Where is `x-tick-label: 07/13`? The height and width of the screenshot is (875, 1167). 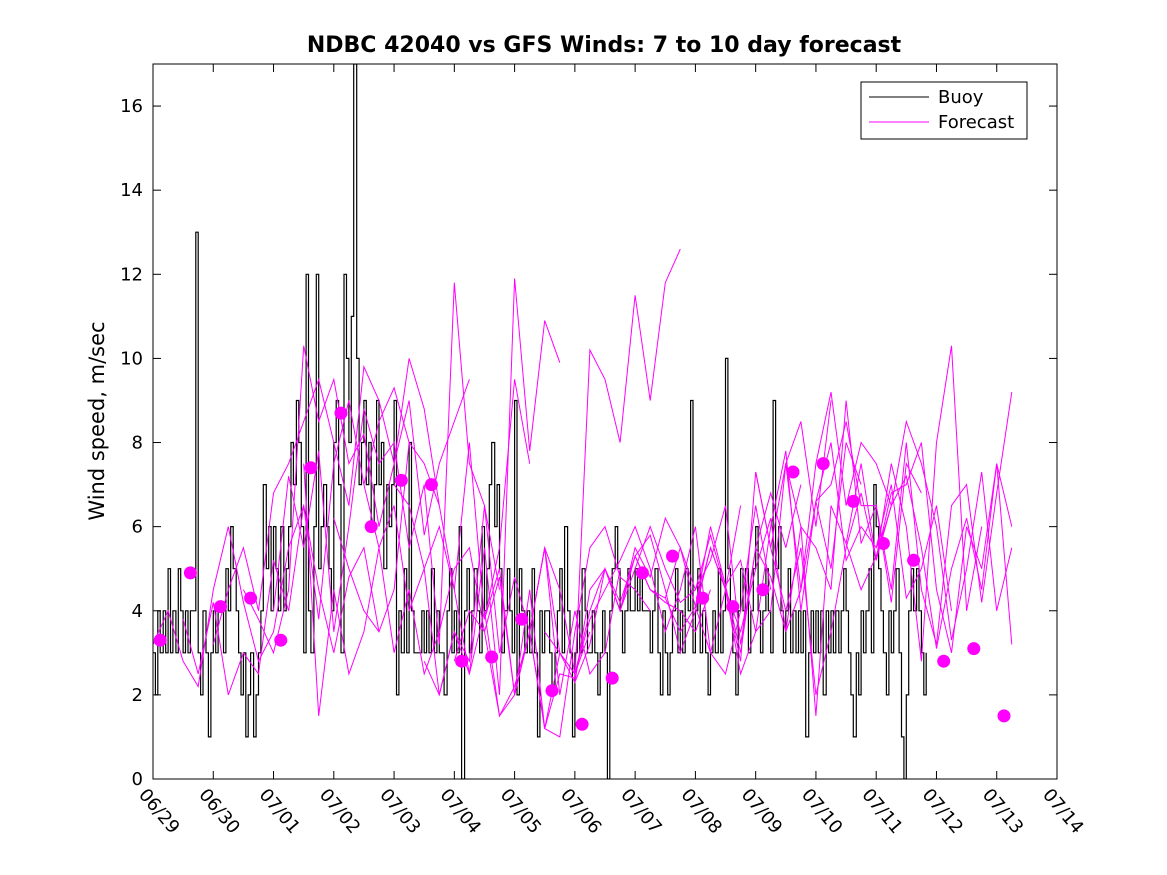
x-tick-label: 07/13 is located at coordinates (1002, 811).